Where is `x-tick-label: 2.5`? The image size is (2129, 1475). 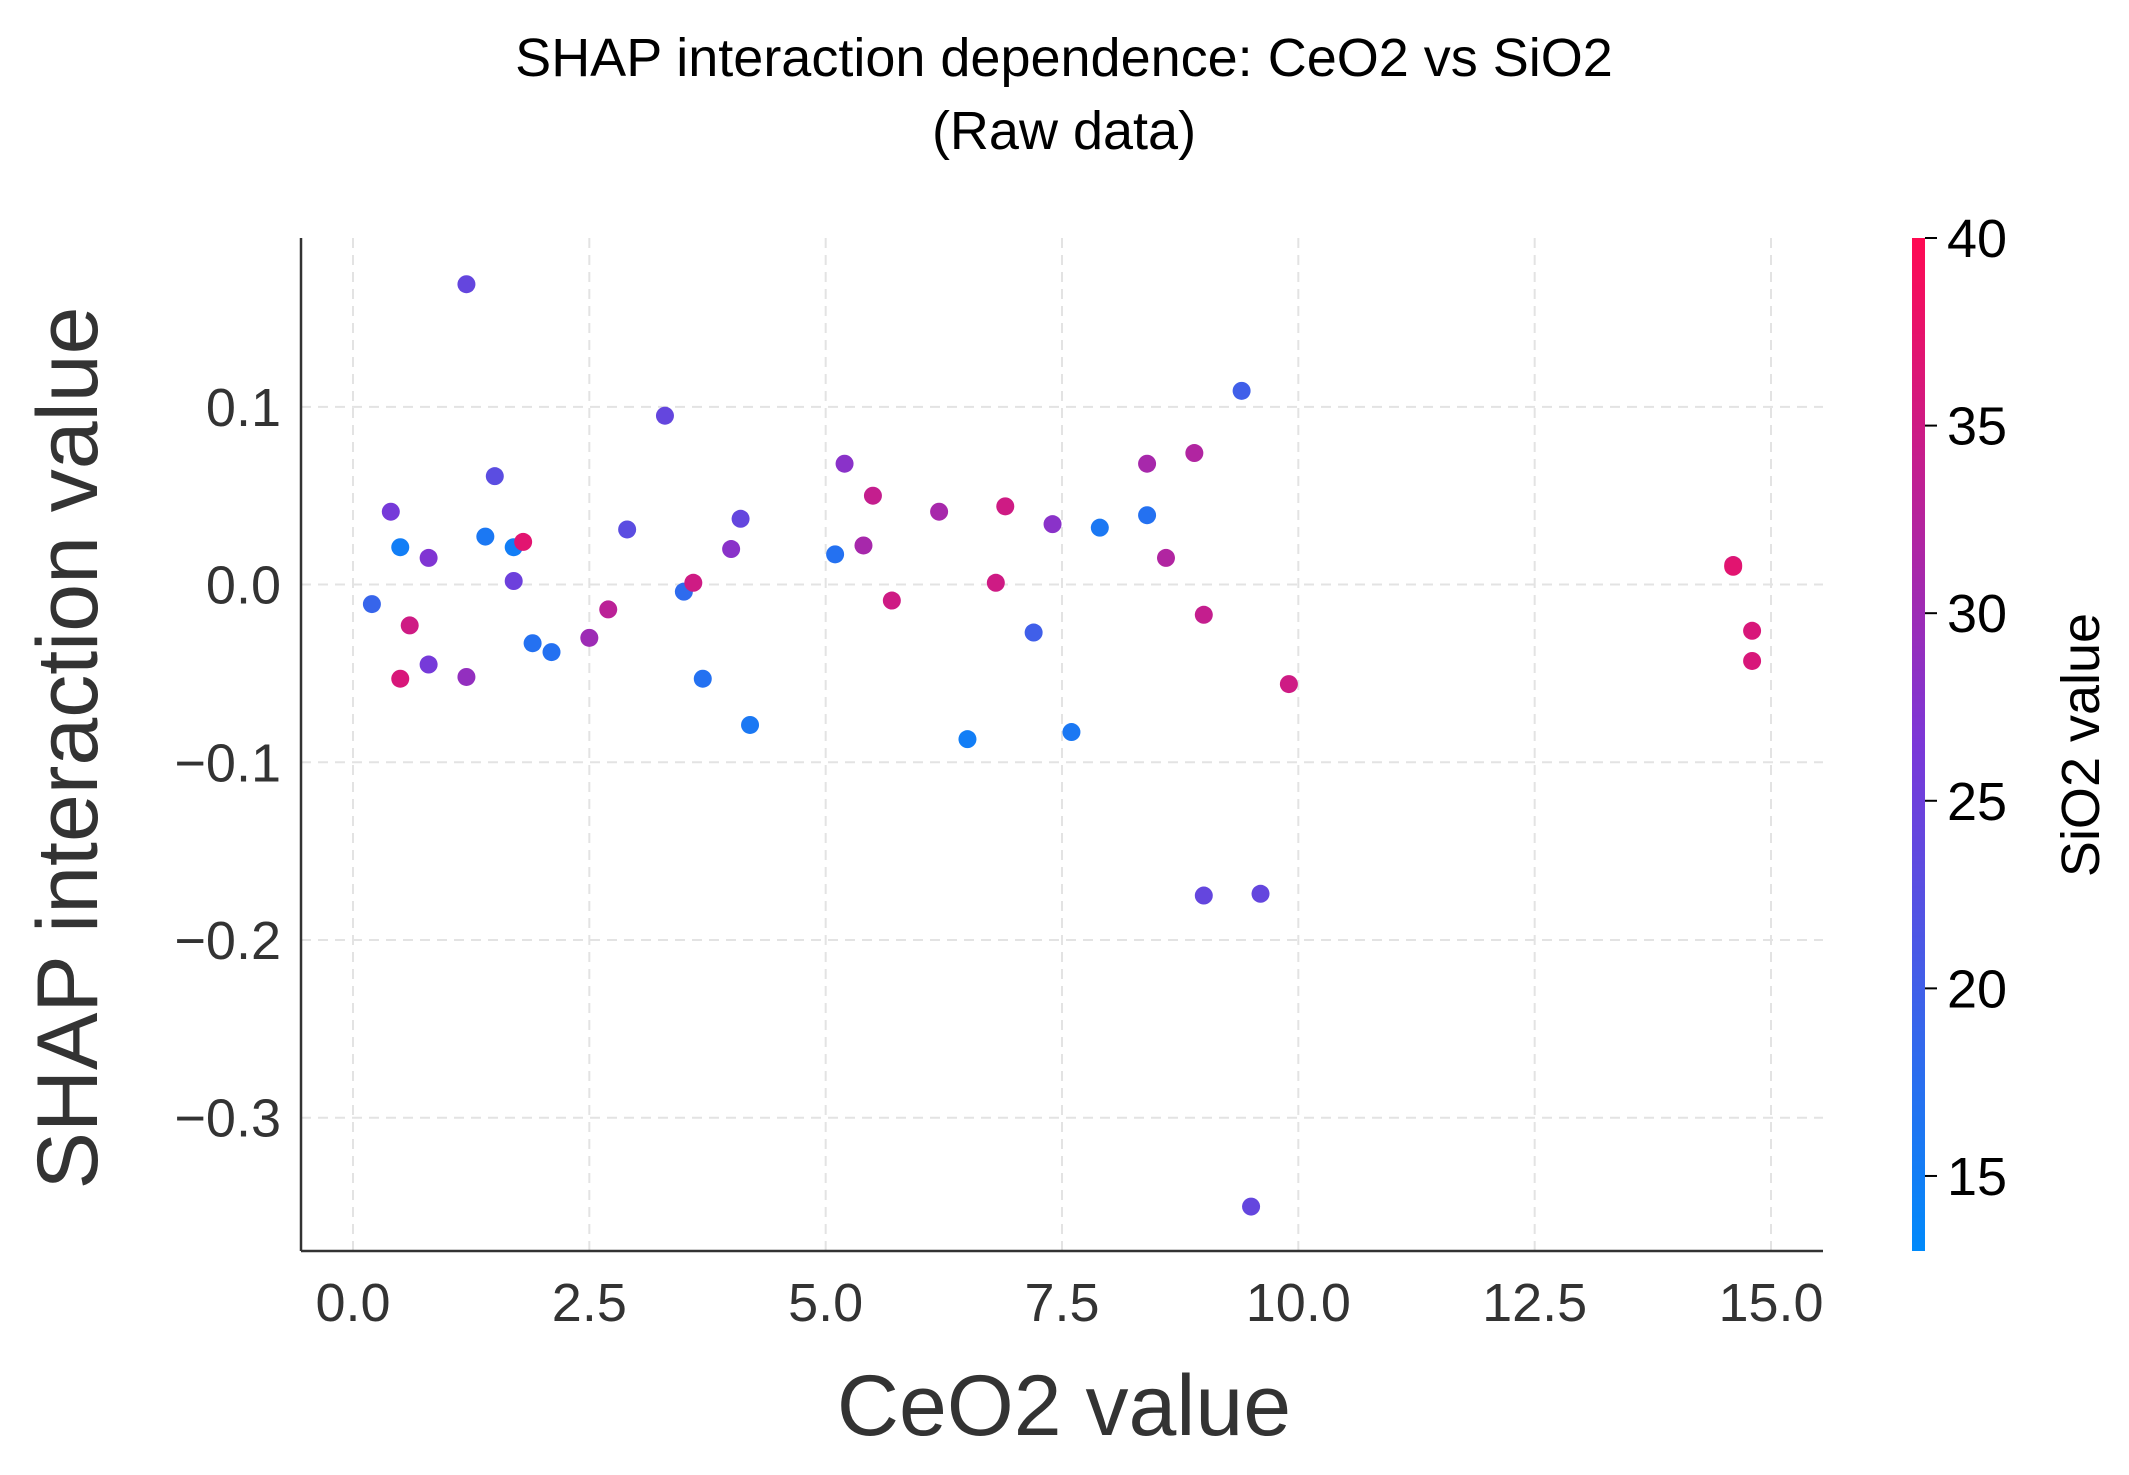
x-tick-label: 2.5 is located at coordinates (589, 1303).